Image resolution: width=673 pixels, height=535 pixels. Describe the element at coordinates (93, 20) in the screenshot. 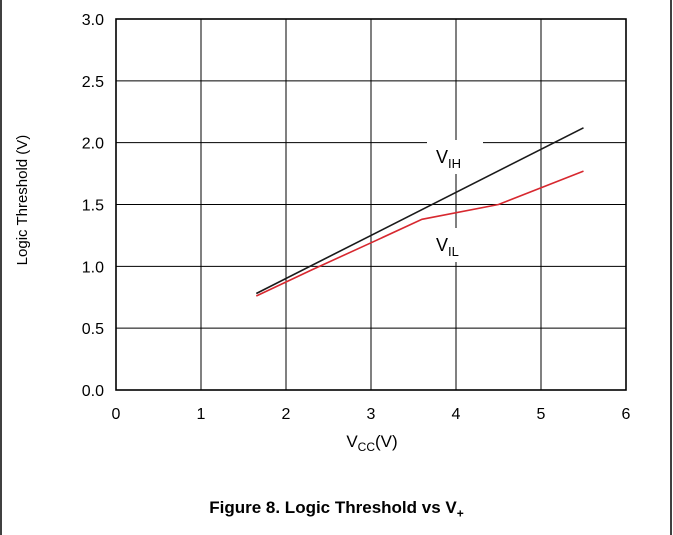

I see `y-tick-label: 3.0` at that location.